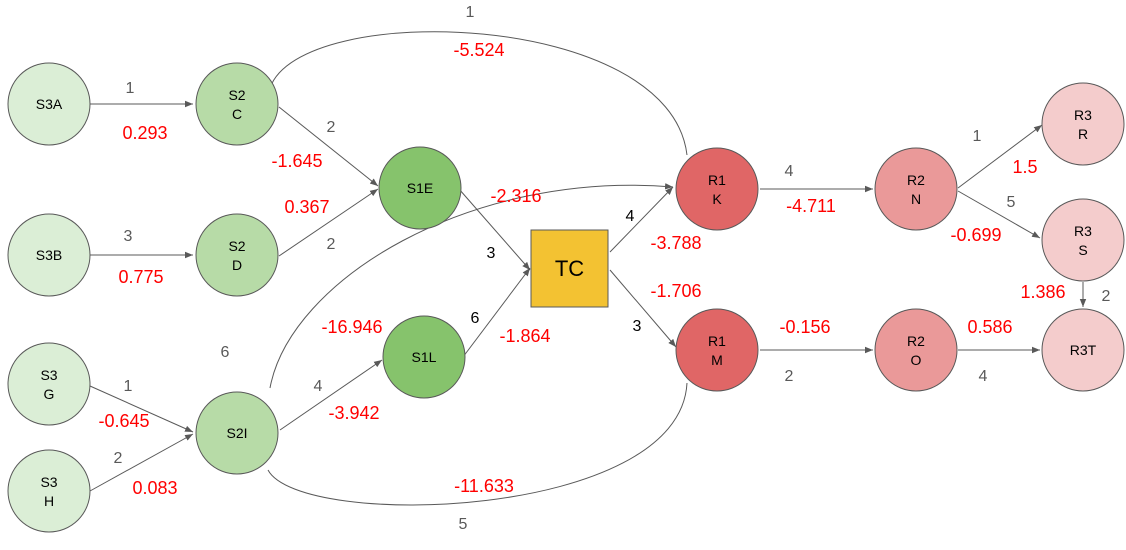  I want to click on label-s2i-r1k-weight: 6, so click(225, 352).